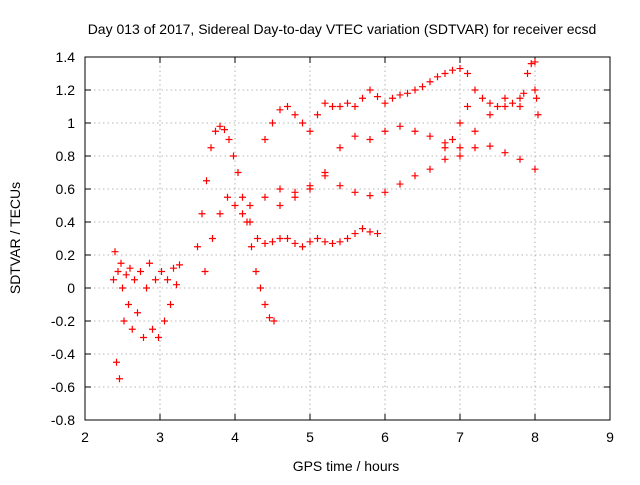 Image resolution: width=640 pixels, height=485 pixels. I want to click on y-tick-label: -0.8, so click(63, 420).